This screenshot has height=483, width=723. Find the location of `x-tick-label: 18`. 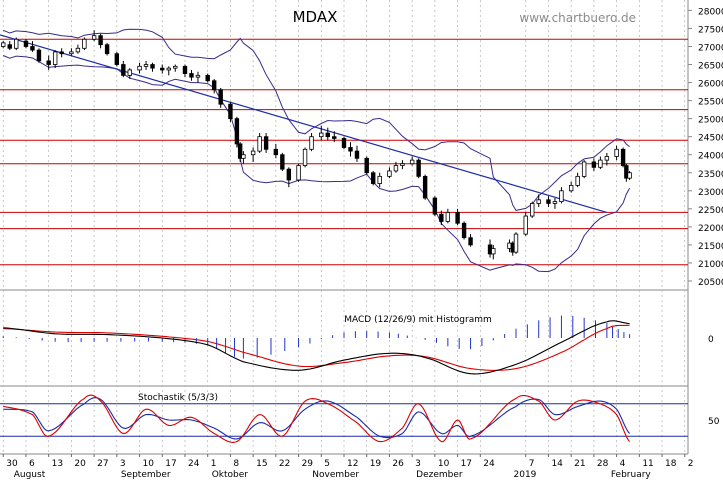

x-tick-label: 18 is located at coordinates (671, 464).